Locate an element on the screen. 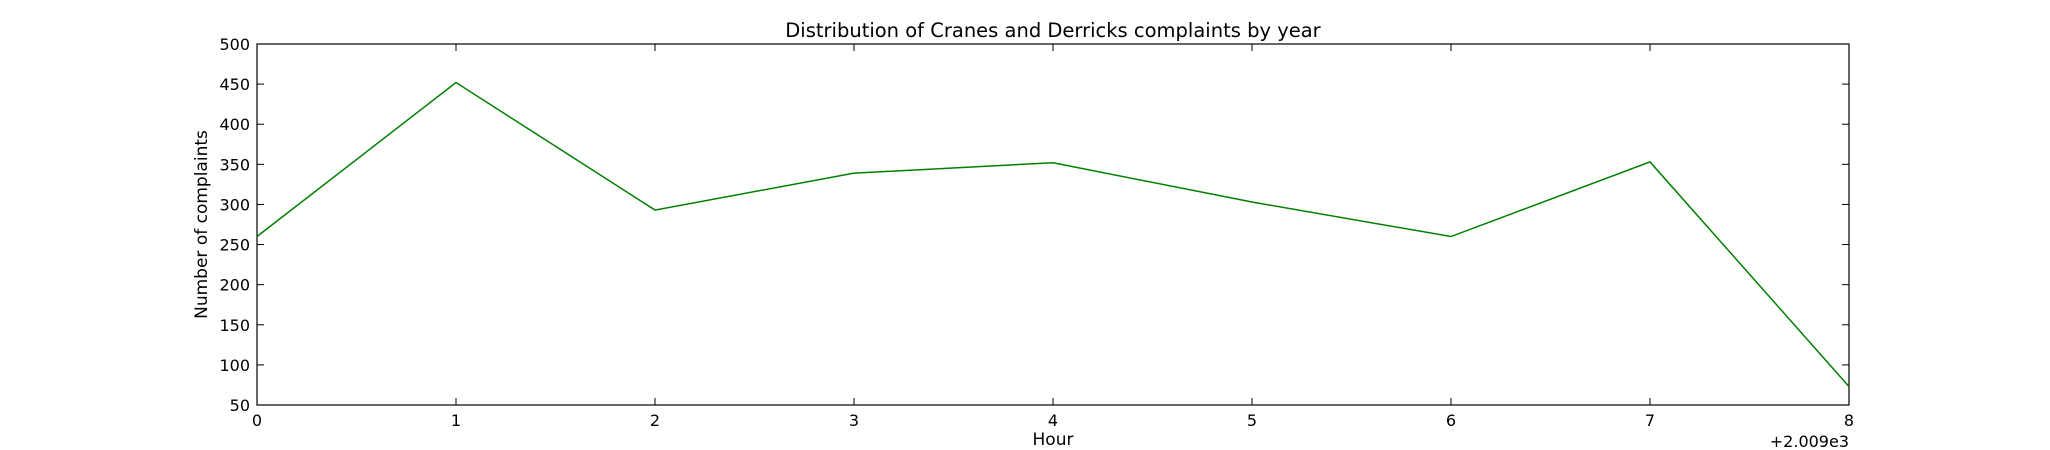 Image resolution: width=2050 pixels, height=450 pixels. x-tick-label-4: 4 is located at coordinates (1053, 420).